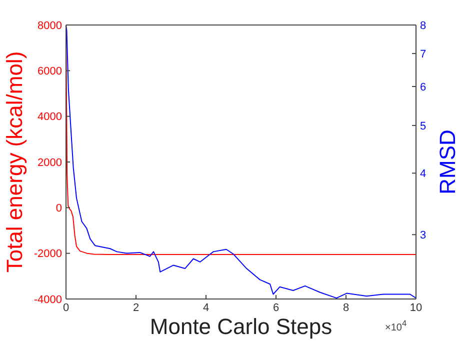 The image size is (461, 346). I want to click on y2-tick-label: 4, so click(423, 174).